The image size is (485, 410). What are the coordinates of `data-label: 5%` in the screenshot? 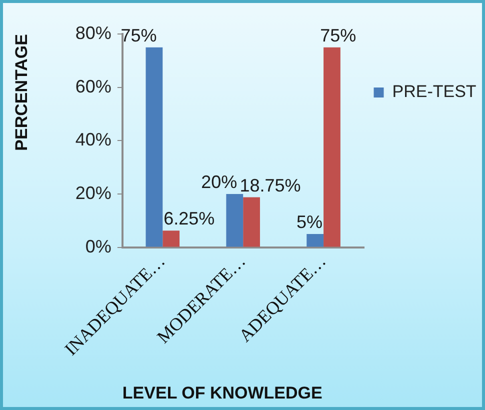 It's located at (309, 222).